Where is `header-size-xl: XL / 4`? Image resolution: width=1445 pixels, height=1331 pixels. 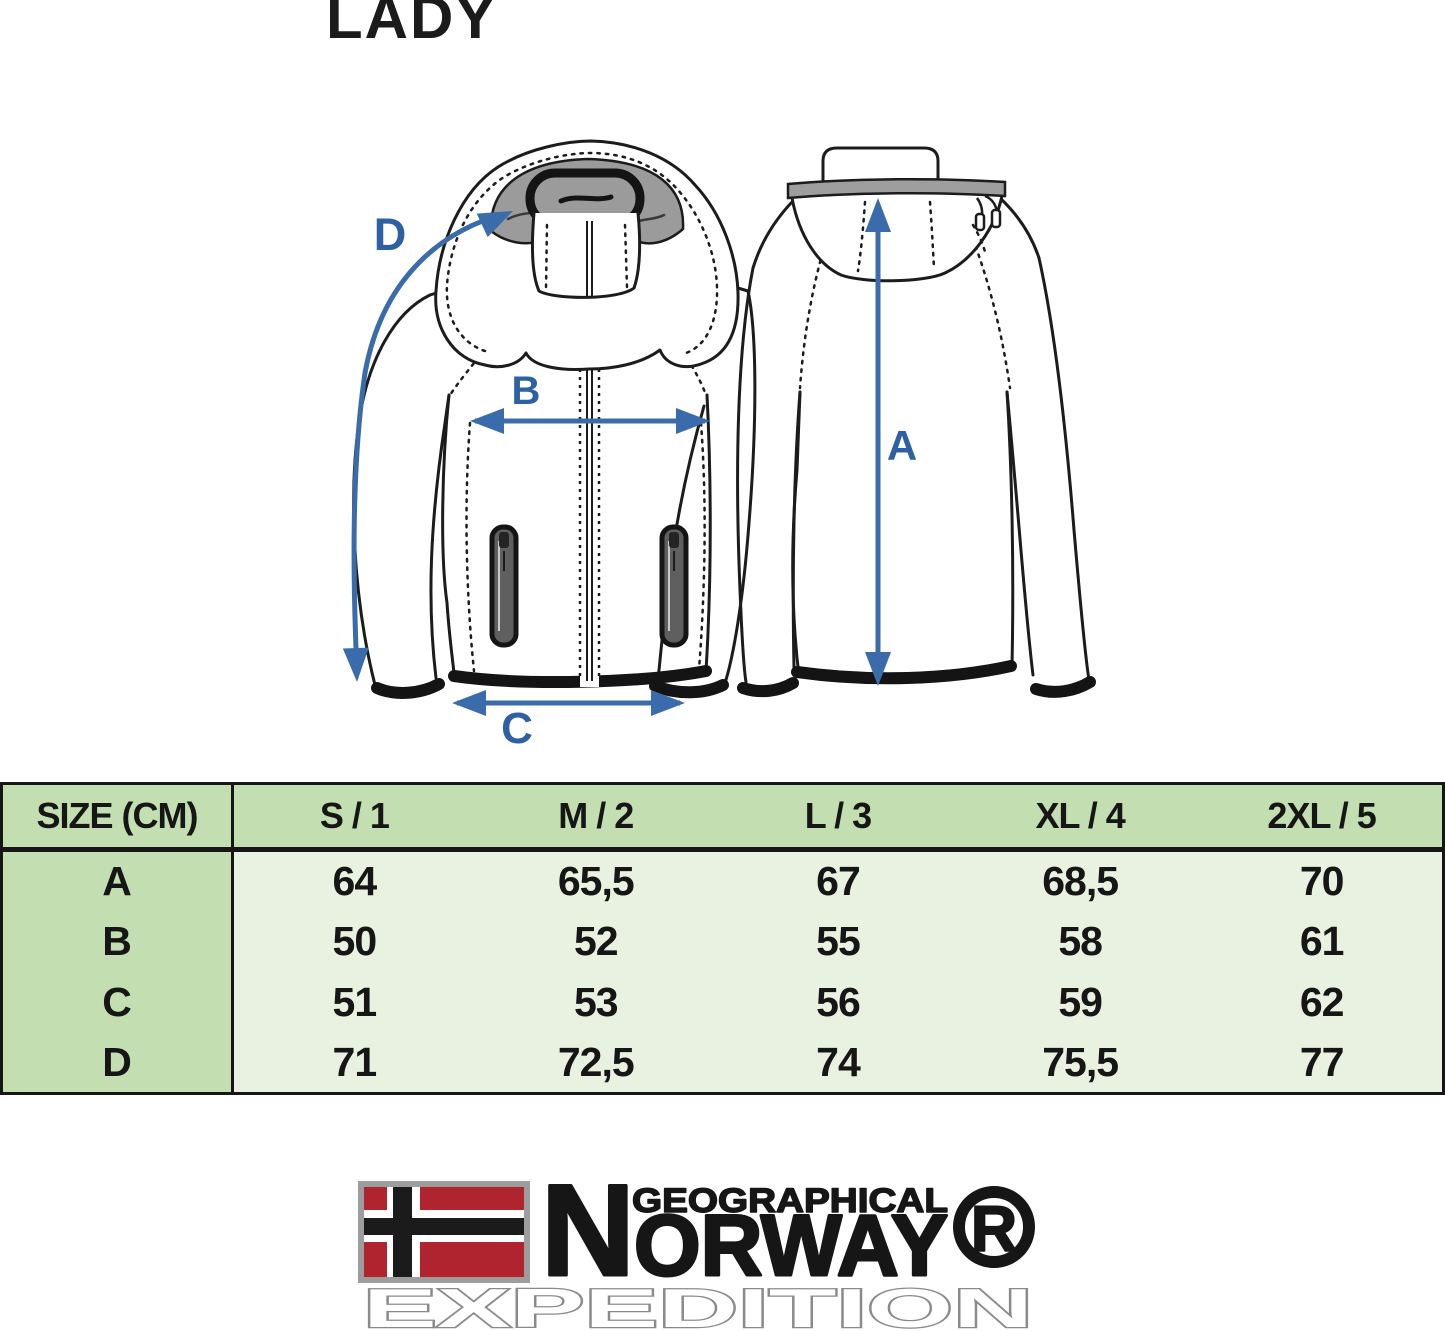
header-size-xl: XL / 4 is located at coordinates (1080, 817).